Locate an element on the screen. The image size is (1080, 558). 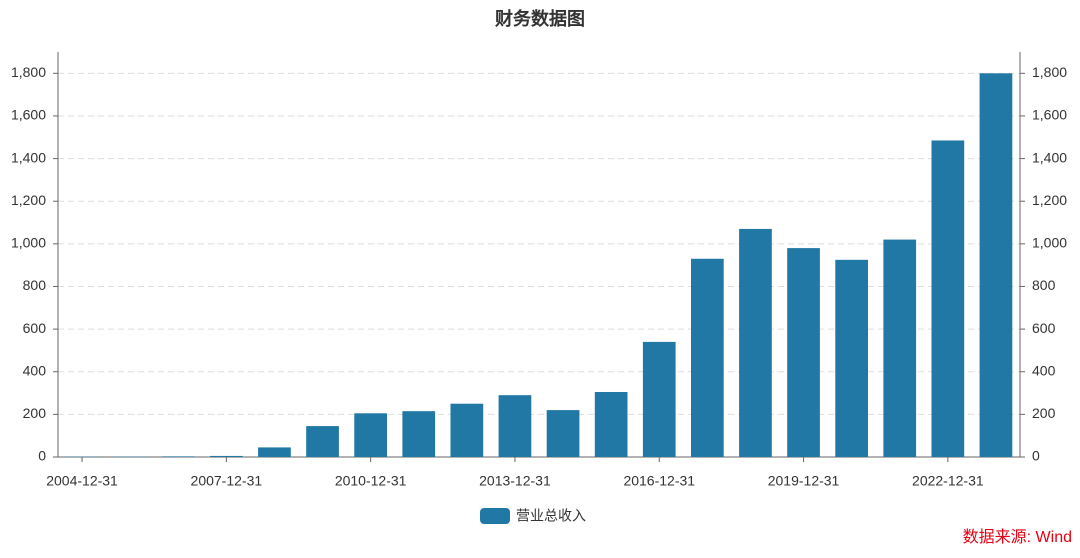
y2-tick-label: 600 is located at coordinates (1044, 328).